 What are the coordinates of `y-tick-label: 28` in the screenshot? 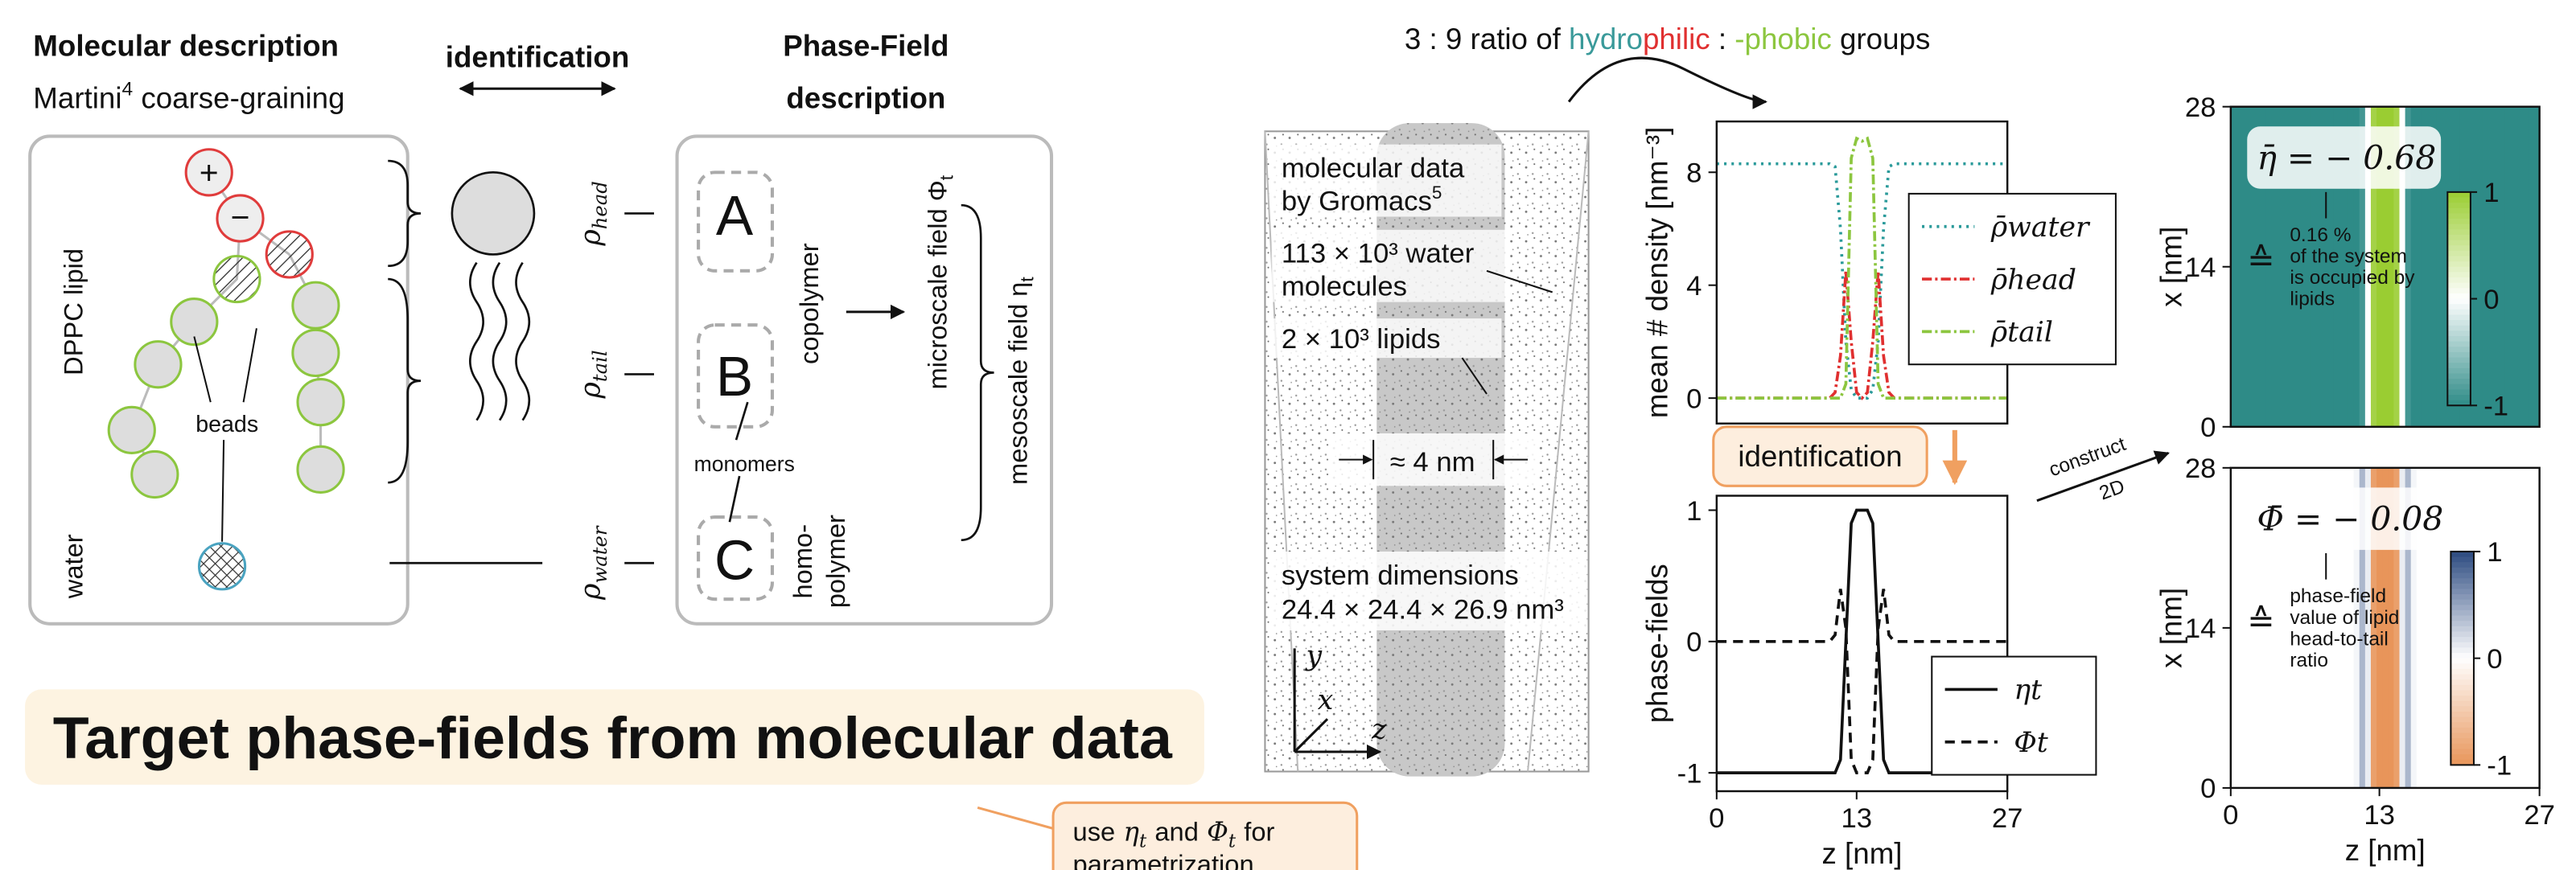 It's located at (2200, 468).